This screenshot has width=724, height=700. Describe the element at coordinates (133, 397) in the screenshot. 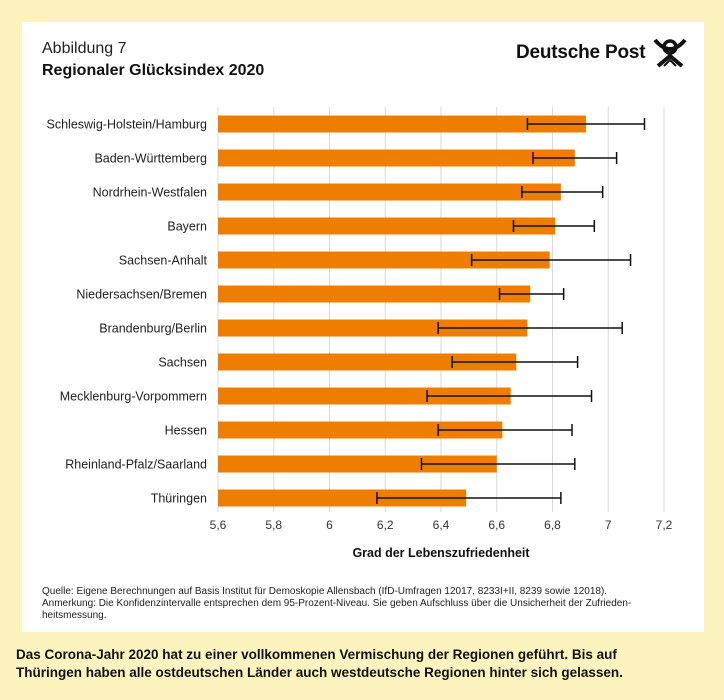

I see `category-label: Mecklenburg-Vorpommern` at that location.